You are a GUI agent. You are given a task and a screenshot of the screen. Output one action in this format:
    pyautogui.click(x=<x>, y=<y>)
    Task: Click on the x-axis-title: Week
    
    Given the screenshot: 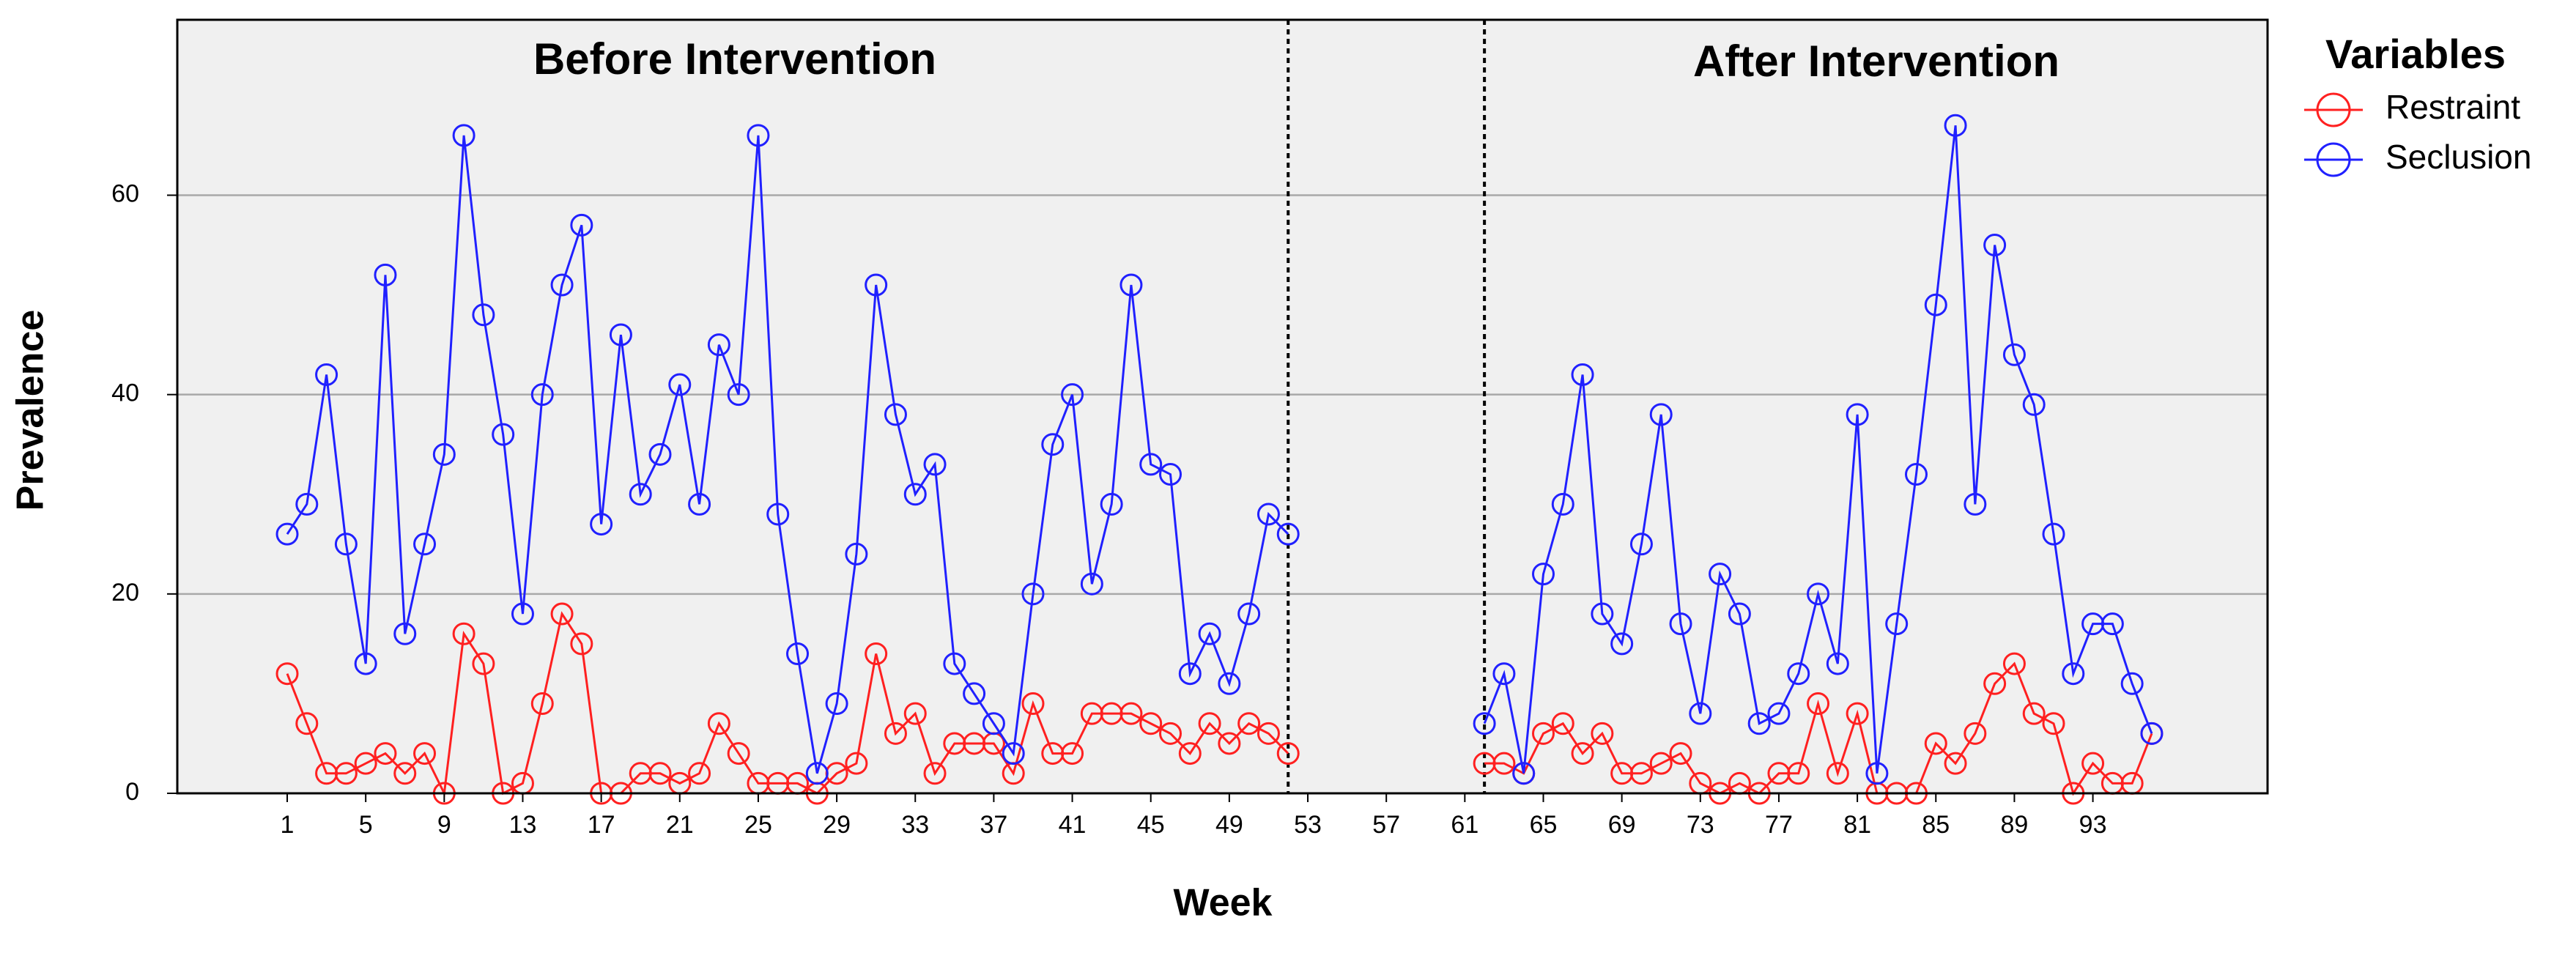 What is the action you would take?
    pyautogui.click(x=1223, y=903)
    